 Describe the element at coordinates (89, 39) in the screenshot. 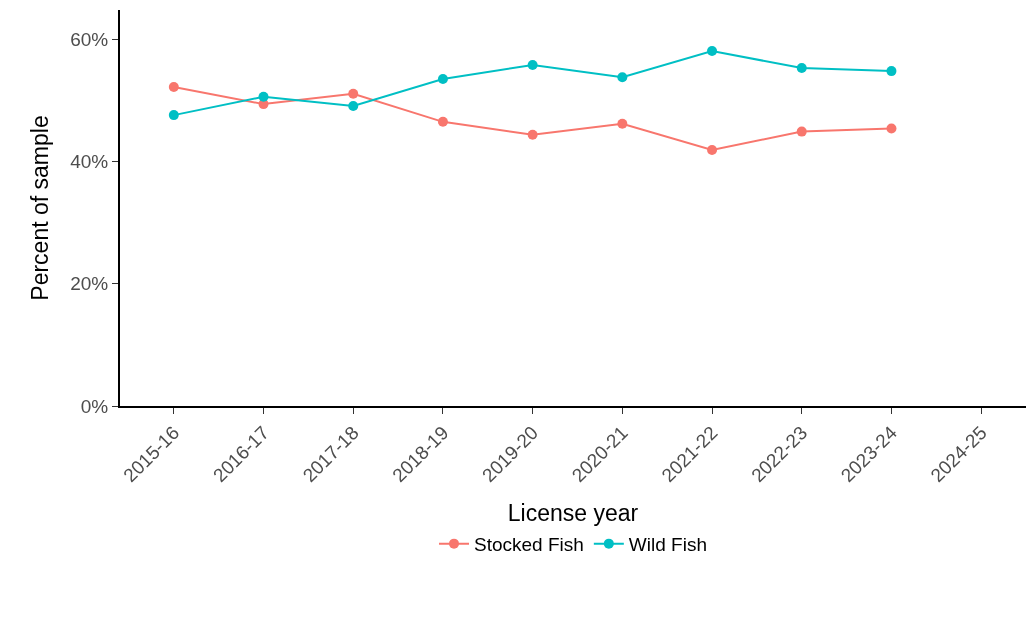

I see `y-tick-label: 60%` at that location.